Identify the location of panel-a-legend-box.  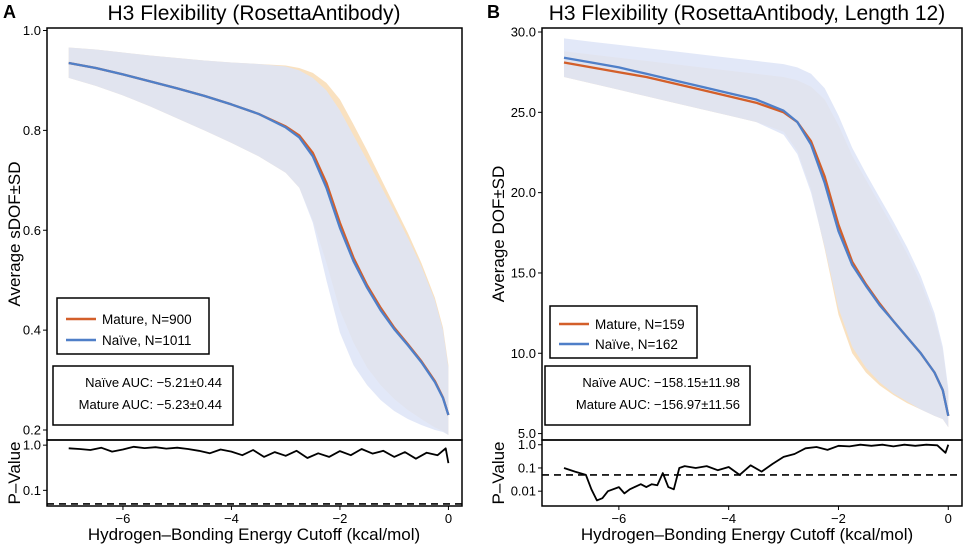
(133, 326).